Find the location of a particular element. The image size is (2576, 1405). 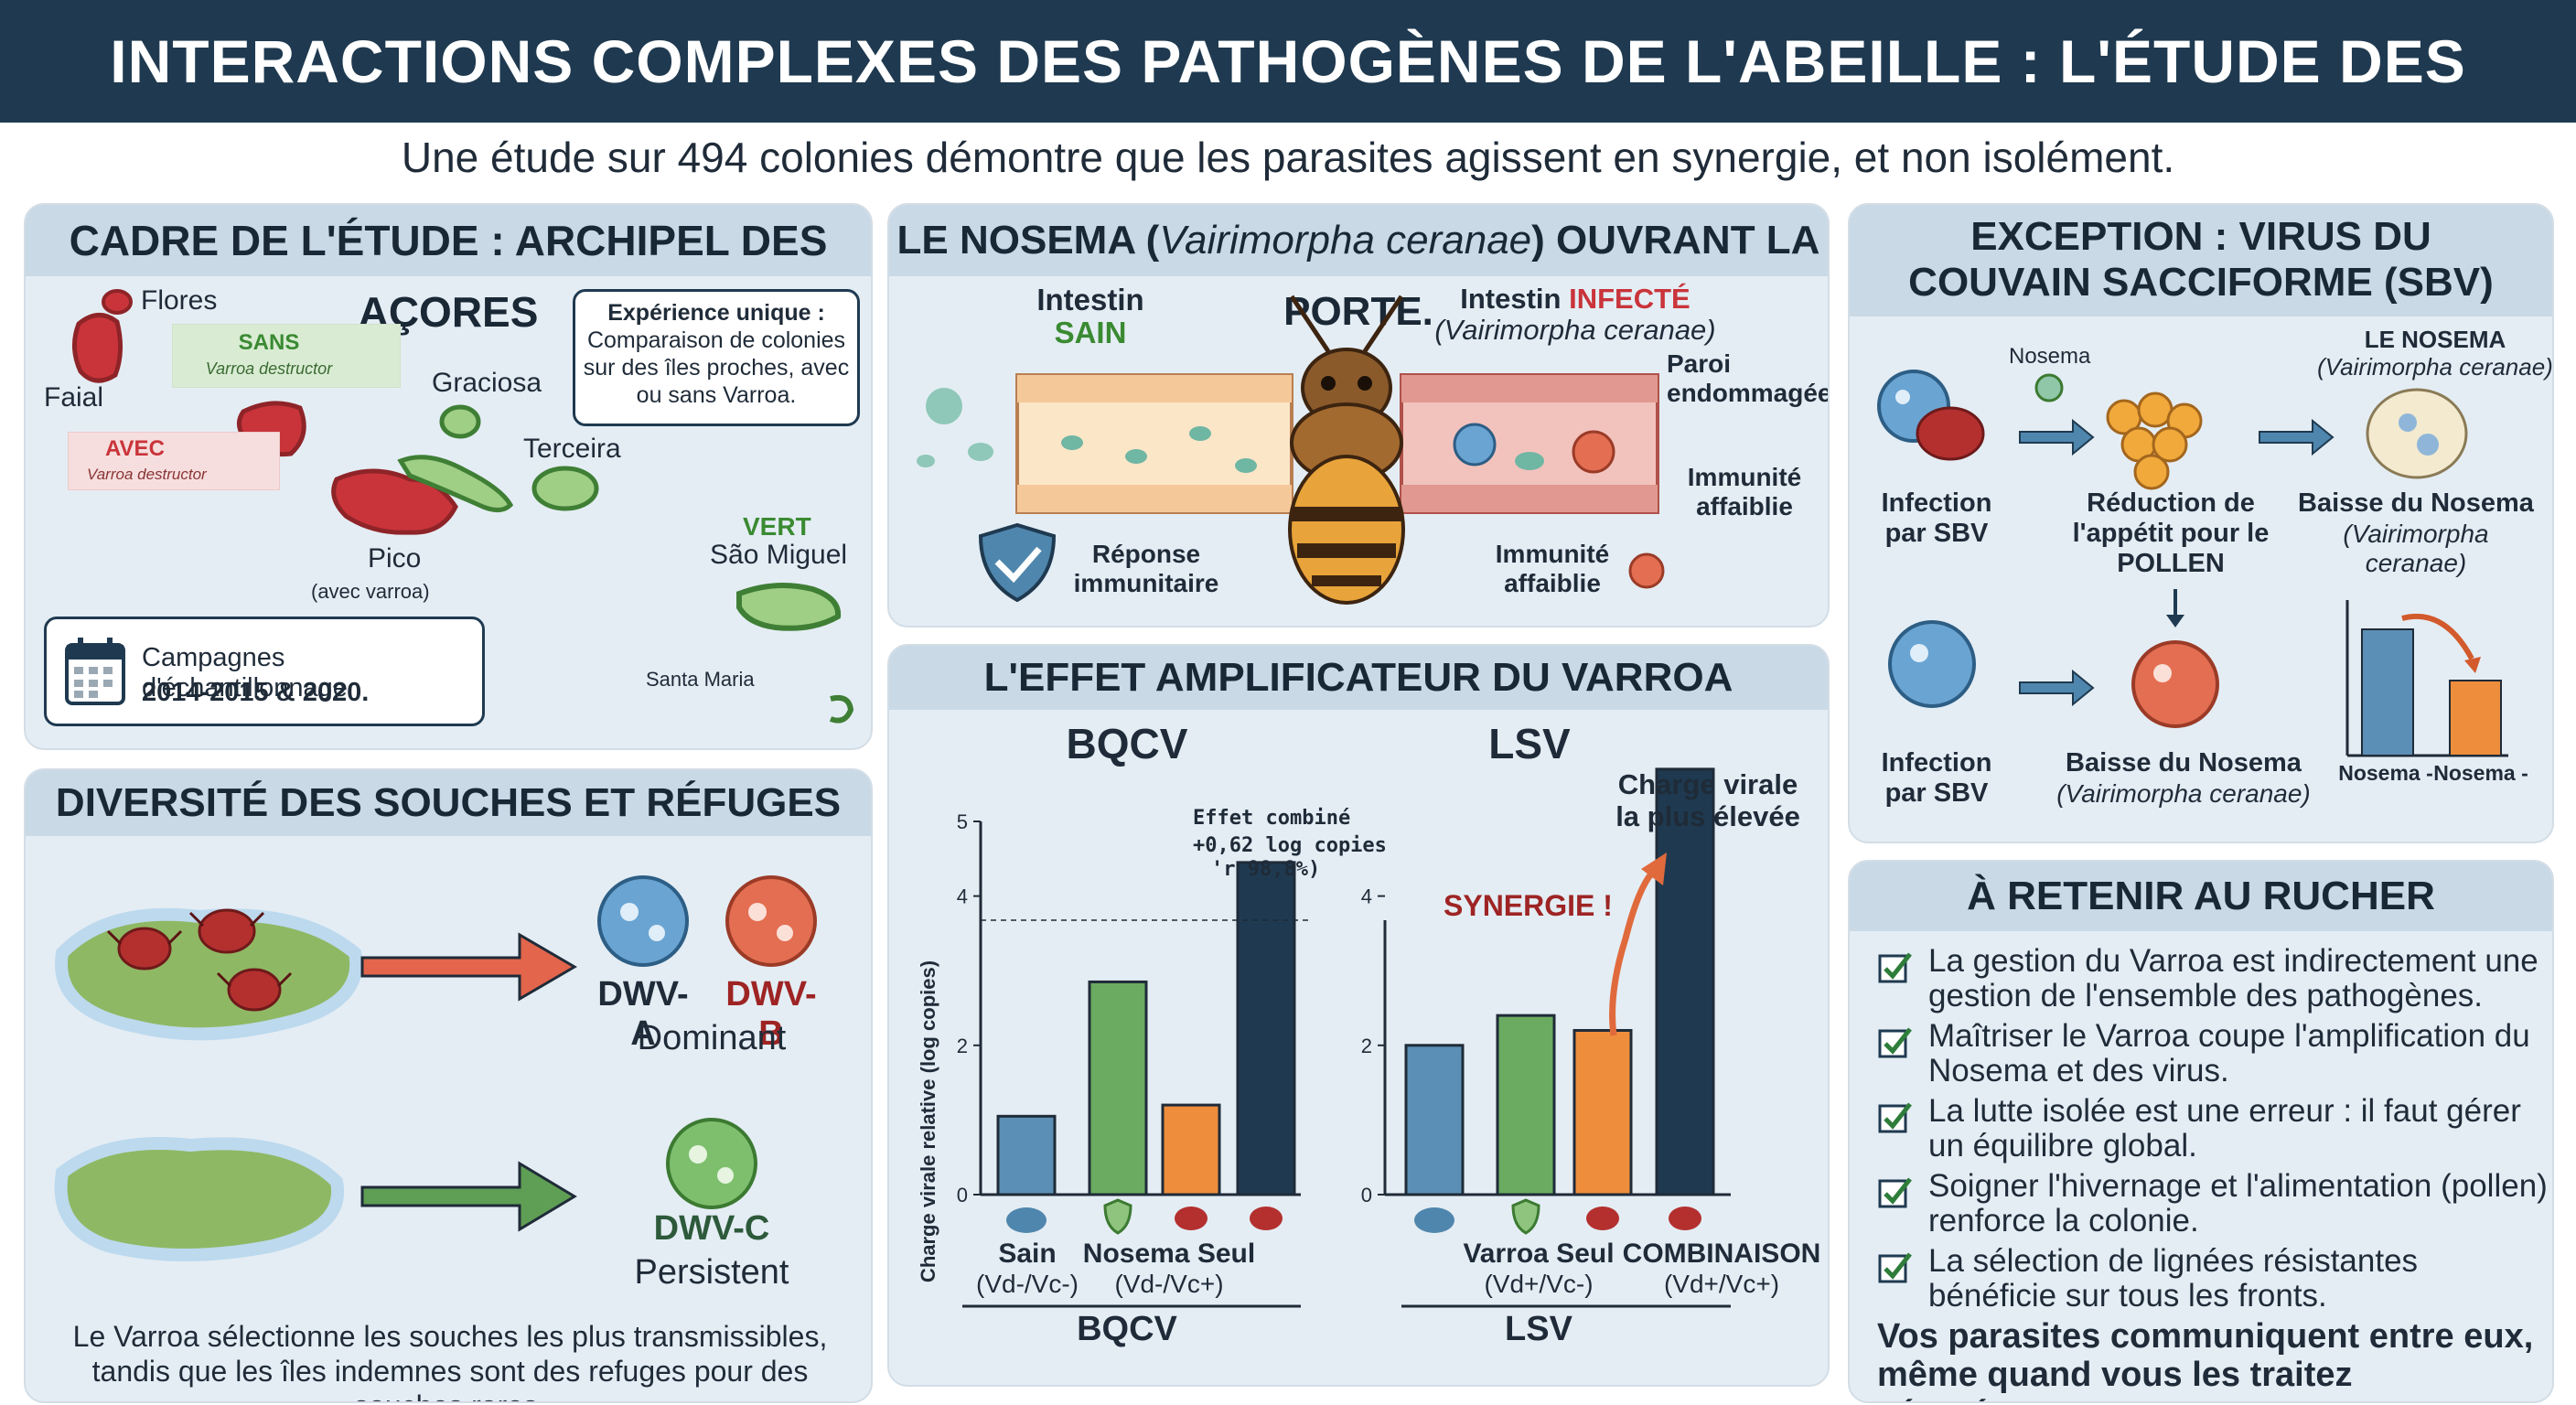

nosema-species: (Vairimorpha ceranae) is located at coordinates (1575, 330).